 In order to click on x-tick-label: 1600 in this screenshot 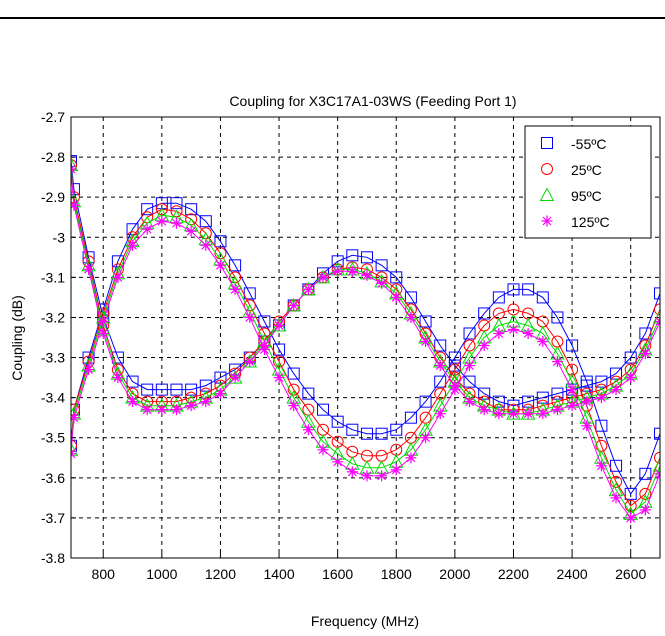, I will do `click(337, 574)`.